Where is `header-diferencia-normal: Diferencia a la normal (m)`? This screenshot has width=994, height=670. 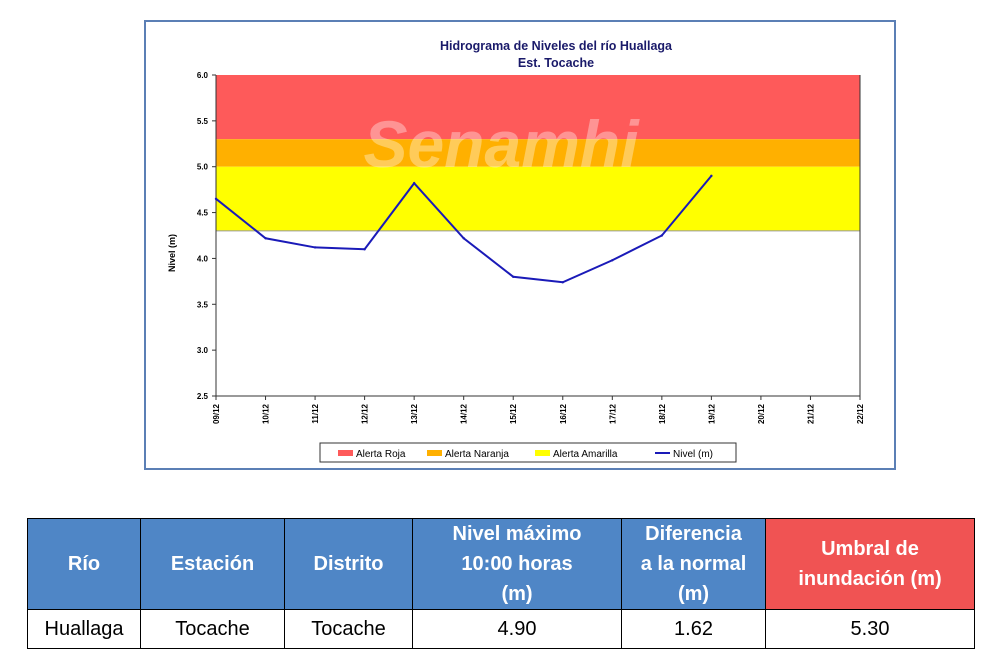 header-diferencia-normal: Diferencia a la normal (m) is located at coordinates (693, 564).